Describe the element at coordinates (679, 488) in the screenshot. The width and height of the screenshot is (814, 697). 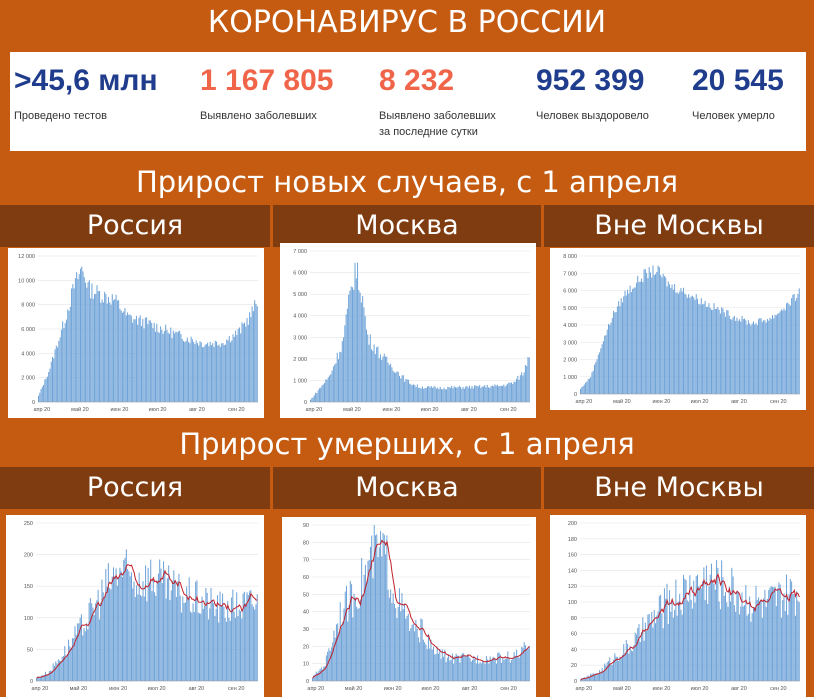
I see `region-outside-deaths: Вне Москвы` at that location.